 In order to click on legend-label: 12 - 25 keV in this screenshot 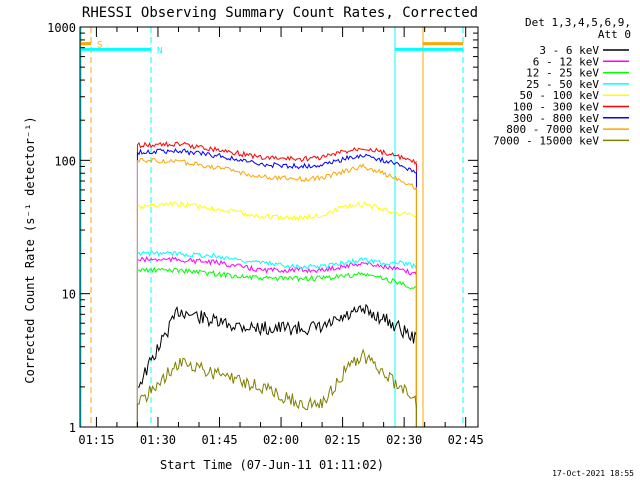, I will do `click(562, 73)`.